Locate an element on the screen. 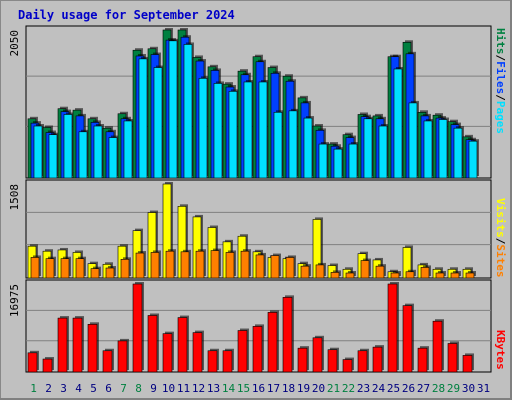 The height and width of the screenshot is (400, 512). legend-item: KBytes is located at coordinates (500, 350).